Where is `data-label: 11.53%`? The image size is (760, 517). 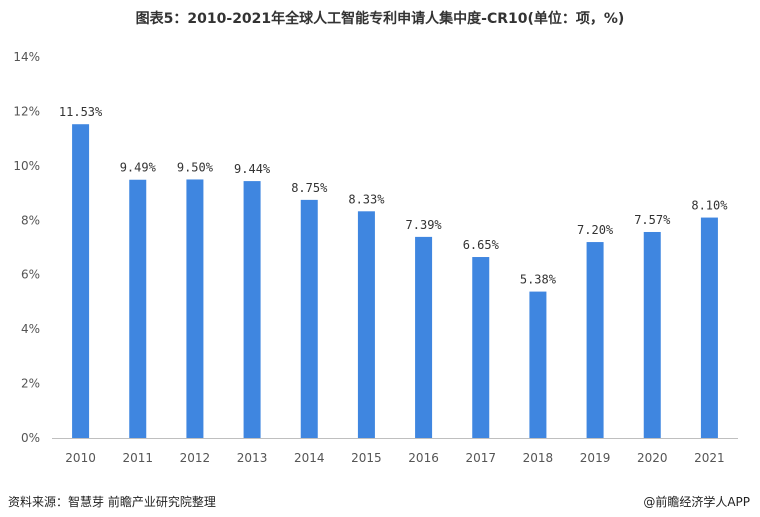
data-label: 11.53% is located at coordinates (81, 112).